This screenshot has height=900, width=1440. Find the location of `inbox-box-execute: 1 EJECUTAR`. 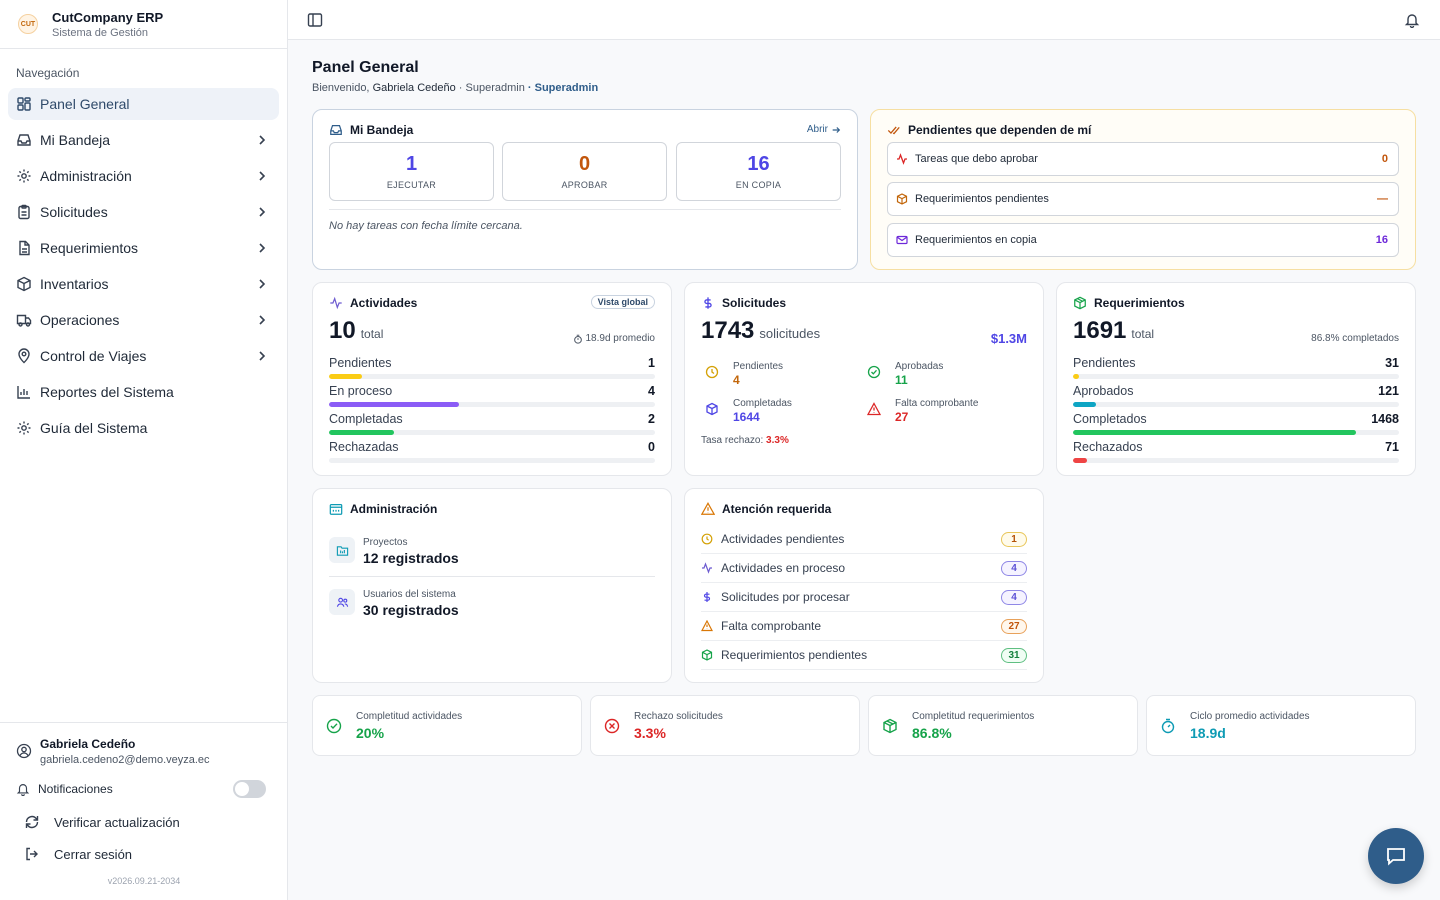

inbox-box-execute: 1 EJECUTAR is located at coordinates (411, 171).